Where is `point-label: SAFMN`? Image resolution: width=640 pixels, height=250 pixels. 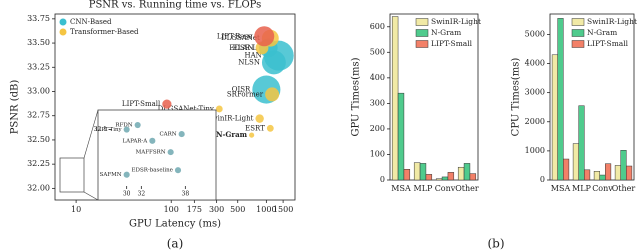 point-label: SAFMN is located at coordinates (111, 175).